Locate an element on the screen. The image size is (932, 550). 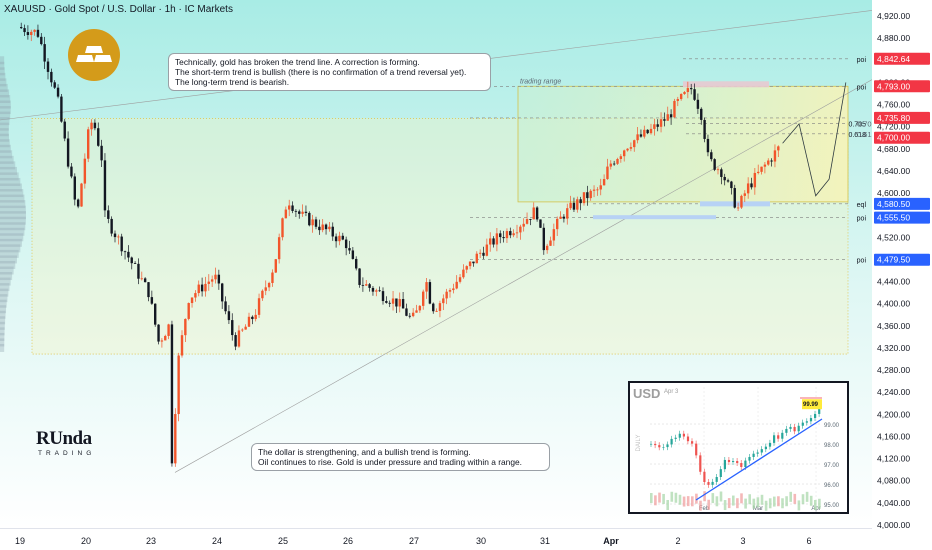
price-tick-label: 4,440.00 is located at coordinates (893, 282).